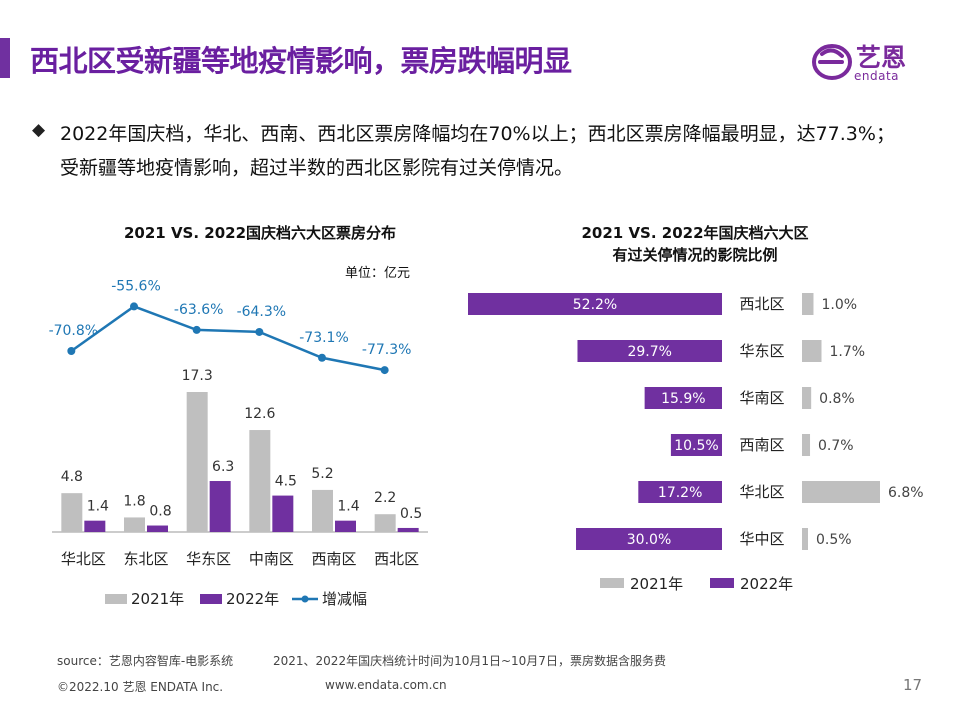  I want to click on footer-note: 2021、2022年国庆档统计时间为10月1日~10月7日，票房数据含服务费, so click(469, 661).